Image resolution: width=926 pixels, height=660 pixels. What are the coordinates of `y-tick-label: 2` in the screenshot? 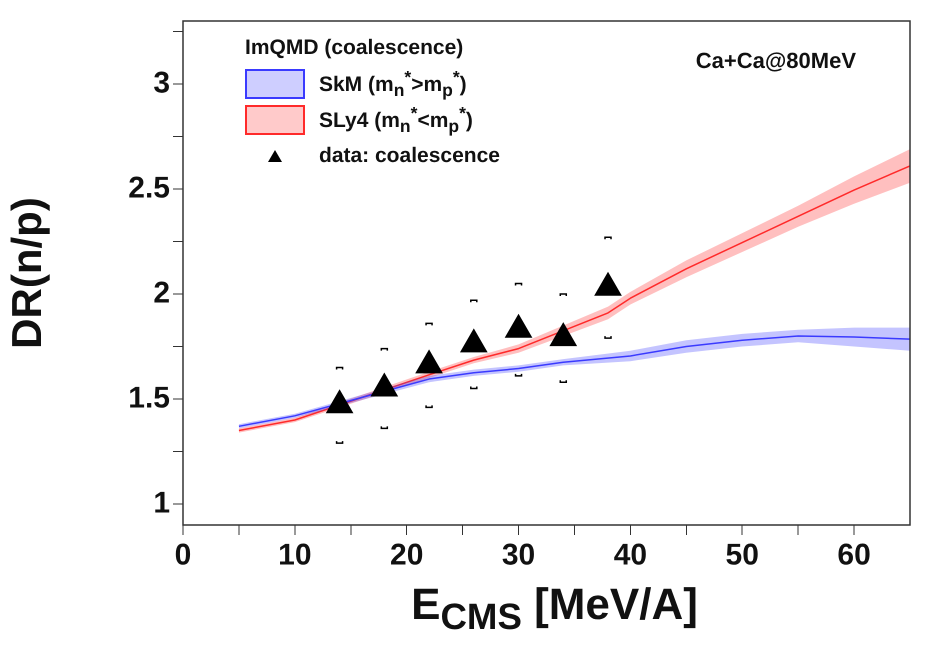 It's located at (161, 293).